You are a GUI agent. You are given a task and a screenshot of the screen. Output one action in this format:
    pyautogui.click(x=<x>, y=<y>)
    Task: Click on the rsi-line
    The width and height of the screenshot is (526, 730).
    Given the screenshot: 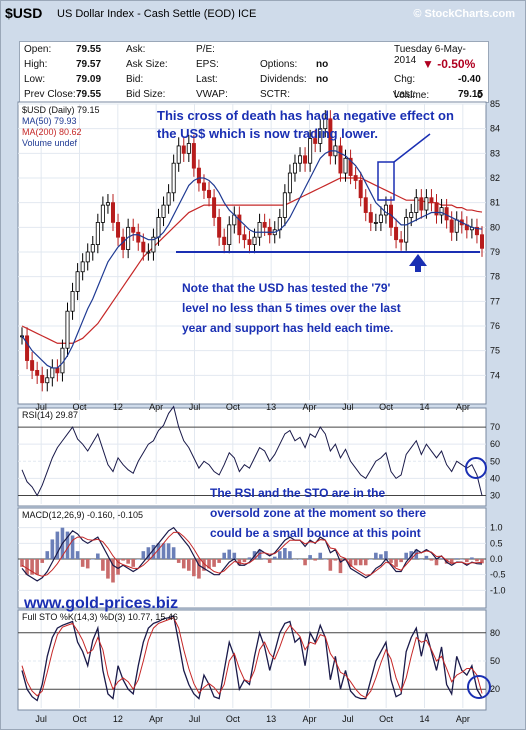 What is the action you would take?
    pyautogui.click(x=252, y=451)
    